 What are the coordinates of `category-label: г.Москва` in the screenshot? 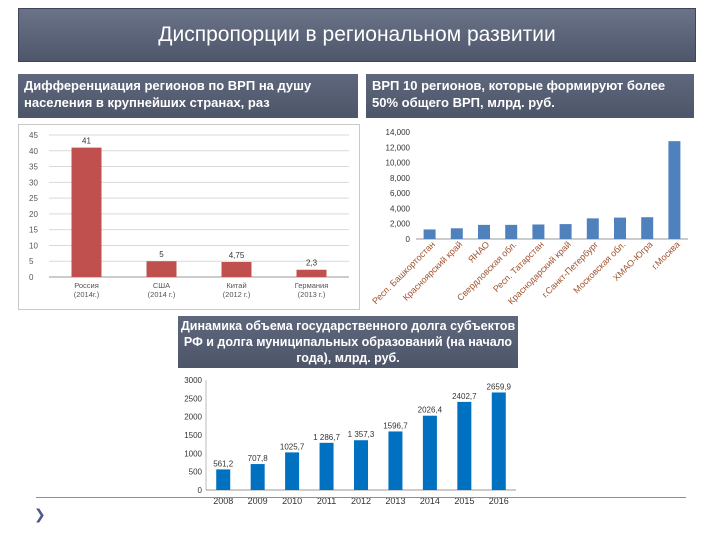 It's located at (666, 255).